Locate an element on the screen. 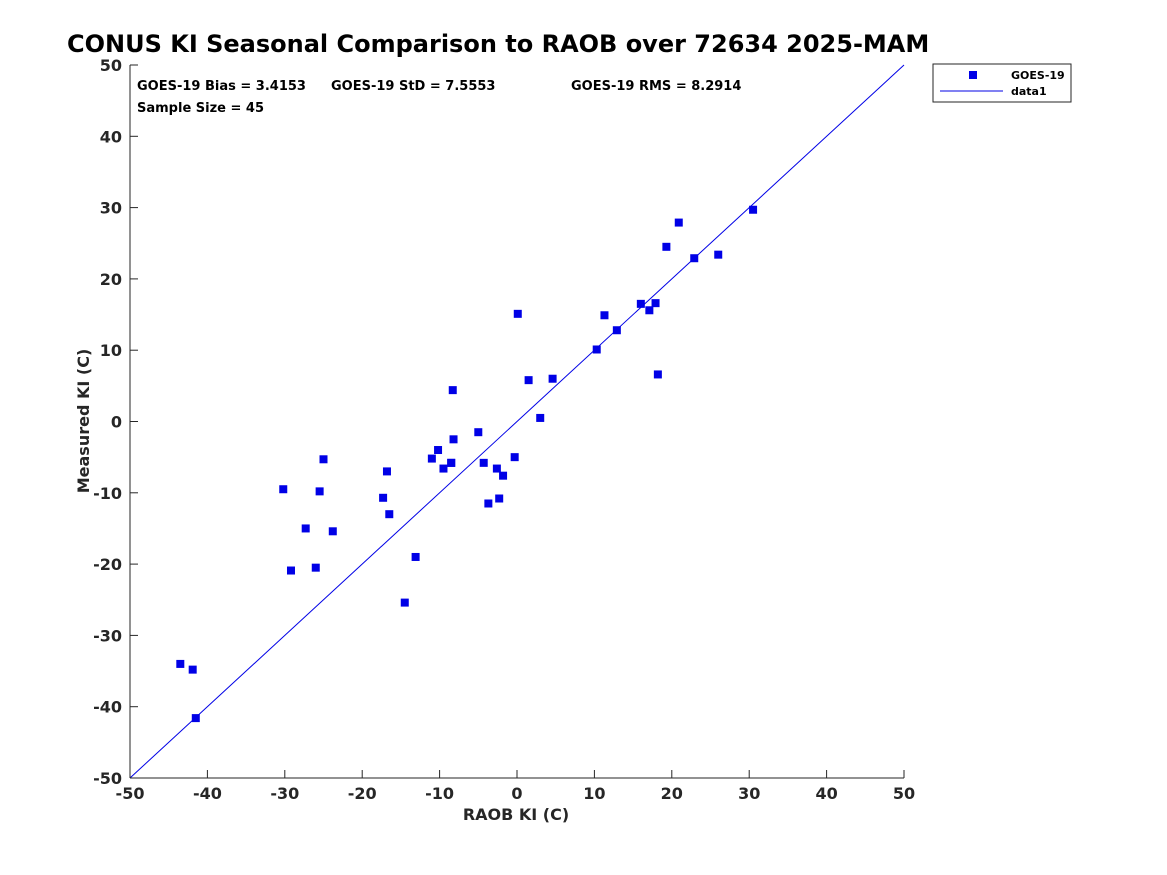 The image size is (1167, 875). sample-size-annotation: Sample Size = 45 is located at coordinates (200, 108).